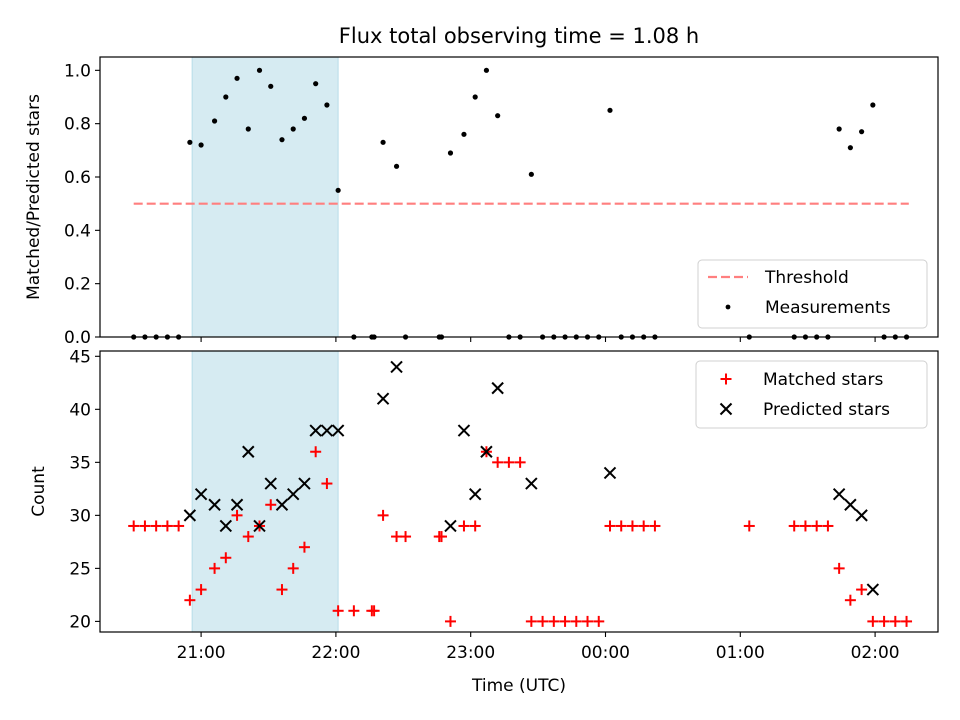 This screenshot has width=960, height=720. I want to click on legend-x-marker, so click(726, 409).